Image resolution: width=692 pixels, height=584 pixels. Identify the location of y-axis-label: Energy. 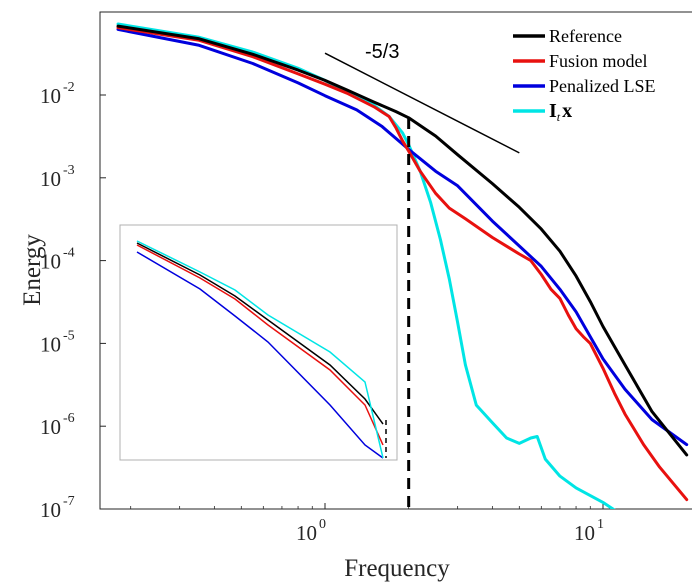
(32, 270).